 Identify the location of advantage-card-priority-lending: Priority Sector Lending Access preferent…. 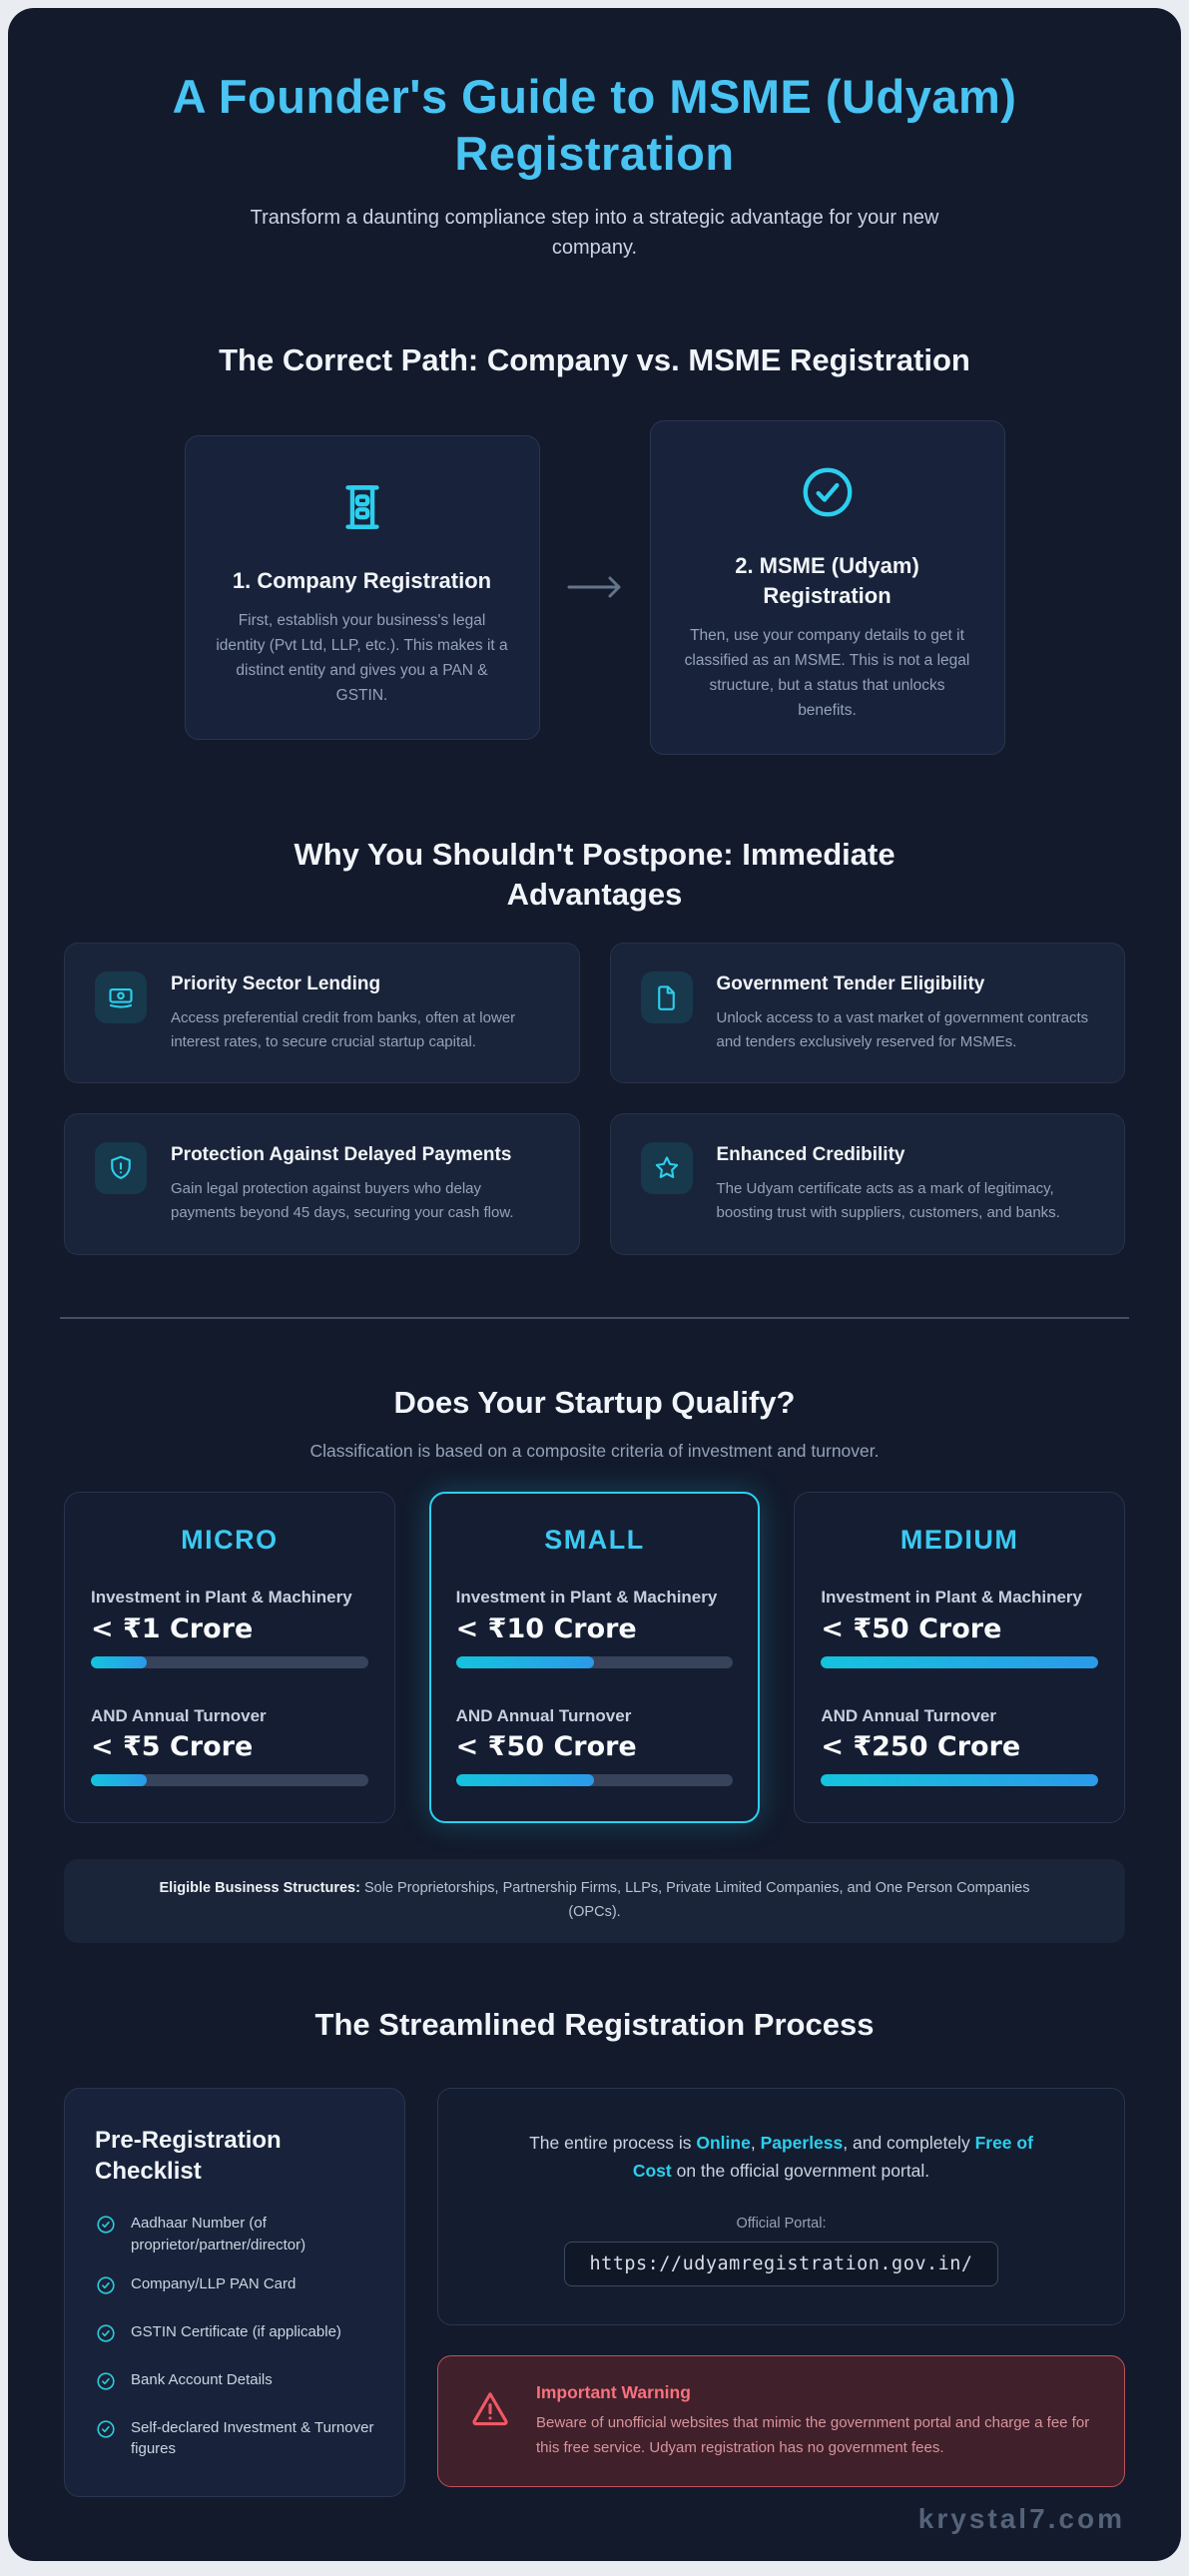
(322, 1013).